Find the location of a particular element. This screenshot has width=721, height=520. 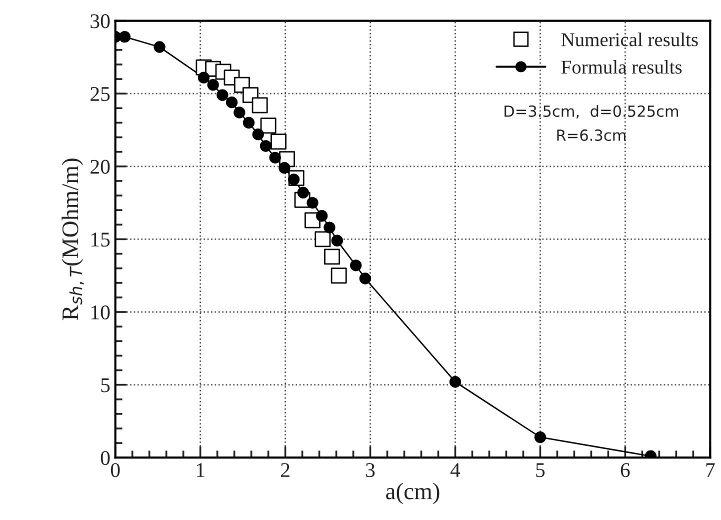

x-tick-label: 4 is located at coordinates (455, 470).